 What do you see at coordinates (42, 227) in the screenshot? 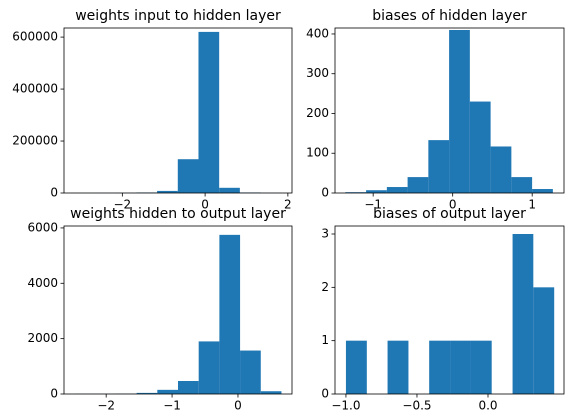
I see `y-tick-label: 6000` at bounding box center [42, 227].